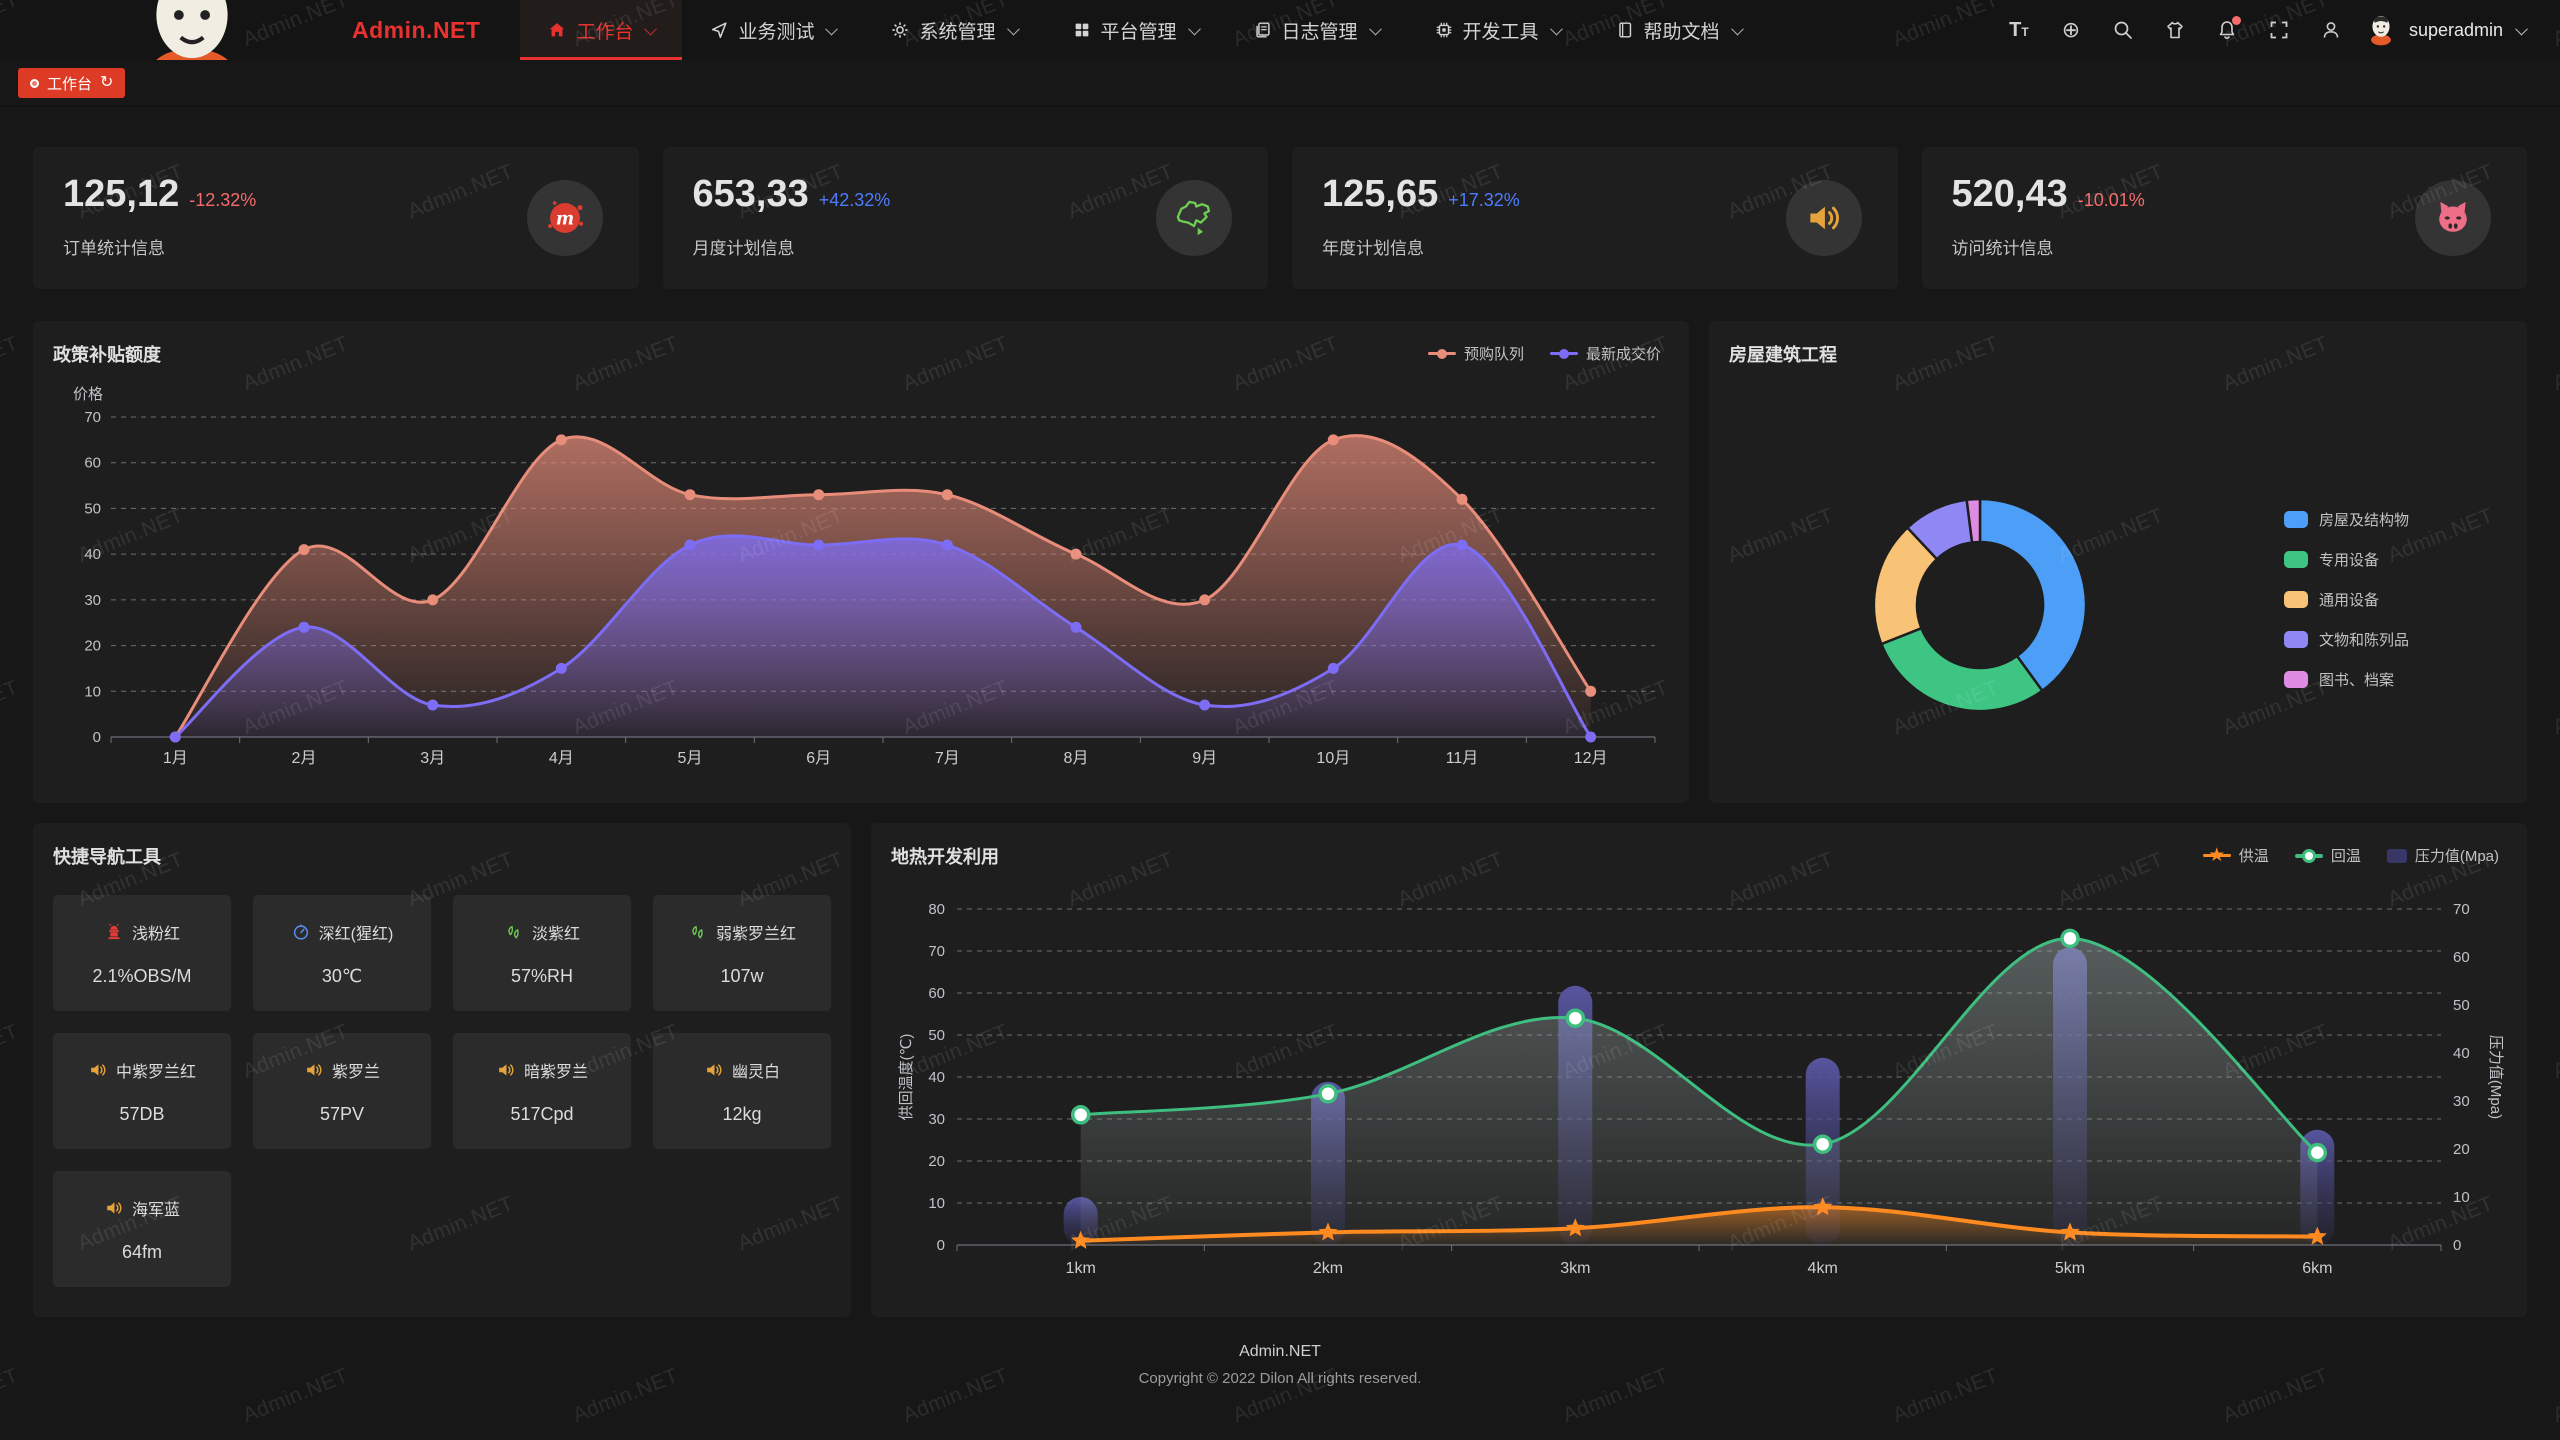 The height and width of the screenshot is (1440, 2560). What do you see at coordinates (1316, 30) in the screenshot?
I see `menu-item-log-mgmt: 日志管理` at bounding box center [1316, 30].